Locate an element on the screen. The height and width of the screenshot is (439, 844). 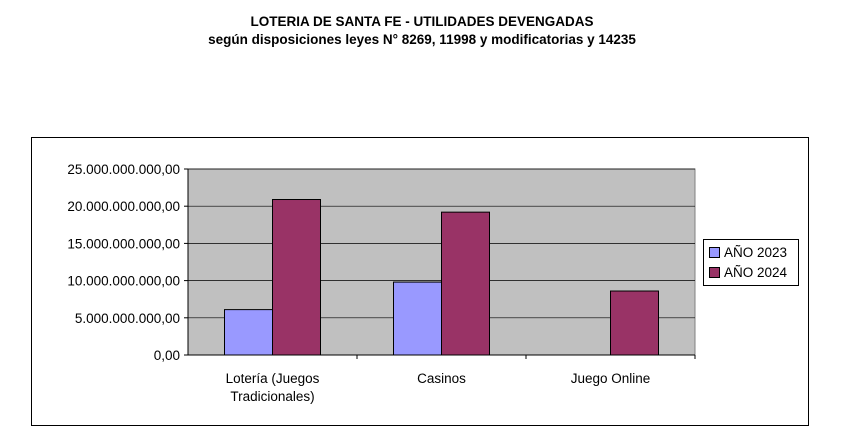
y-tick-label: 25.000.000.000,00 is located at coordinates (123, 169).